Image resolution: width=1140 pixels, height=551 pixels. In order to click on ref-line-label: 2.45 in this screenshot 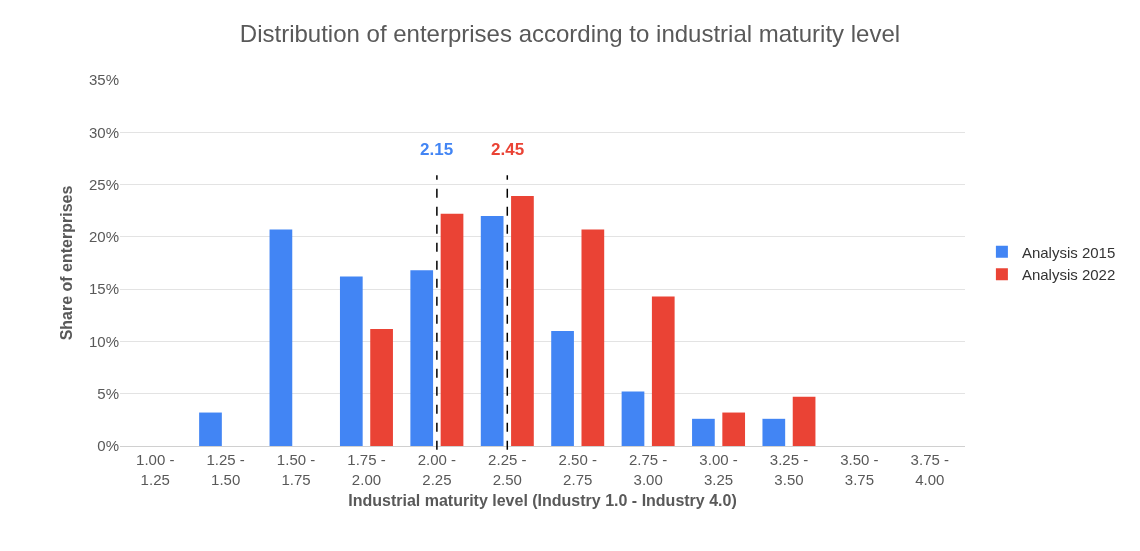, I will do `click(508, 149)`.